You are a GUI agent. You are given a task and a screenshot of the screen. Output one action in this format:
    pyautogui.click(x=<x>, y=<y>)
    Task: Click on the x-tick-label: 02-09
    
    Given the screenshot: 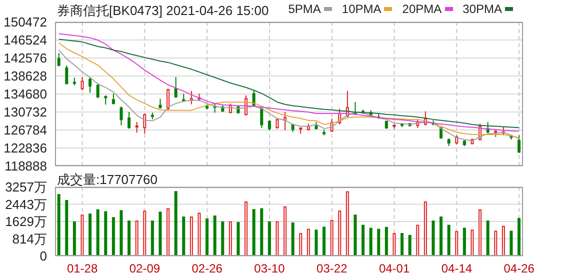 What is the action you would take?
    pyautogui.click(x=144, y=269)
    